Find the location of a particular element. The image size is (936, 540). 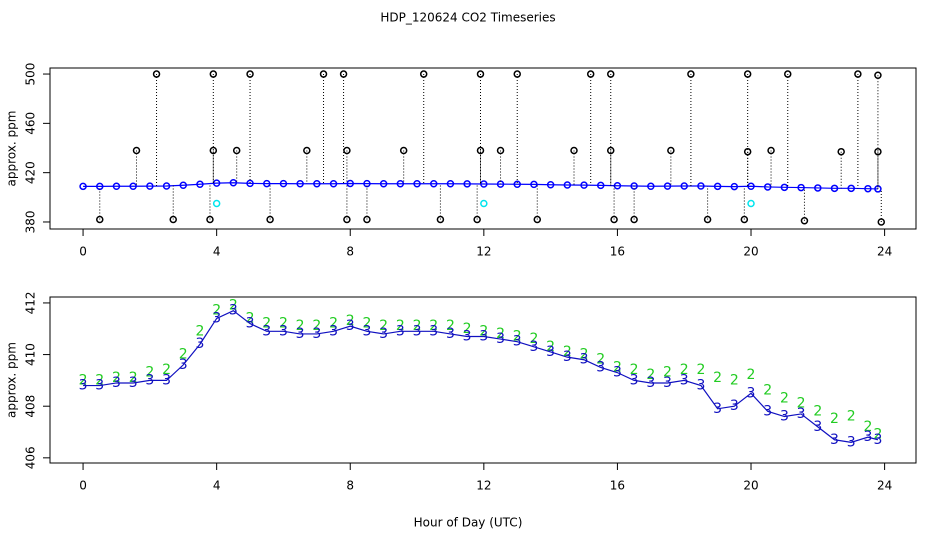

x-axis-label: Hour of Day (UTC) is located at coordinates (468, 523).